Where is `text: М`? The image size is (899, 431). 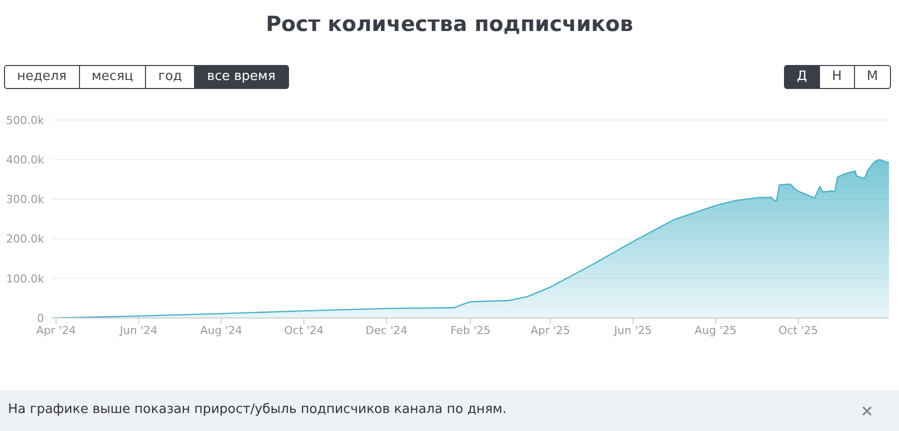 text: М is located at coordinates (872, 77).